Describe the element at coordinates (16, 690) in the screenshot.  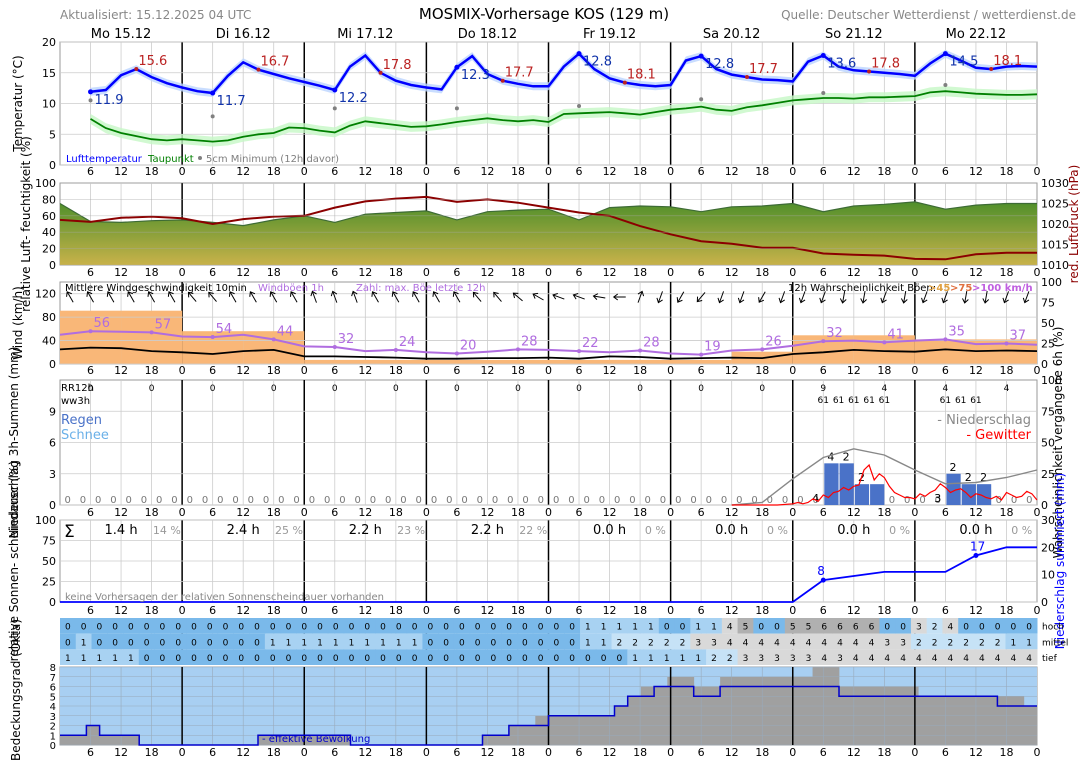
I see `y-axis-label: Bedeckungsgrad (Okta)` at that location.